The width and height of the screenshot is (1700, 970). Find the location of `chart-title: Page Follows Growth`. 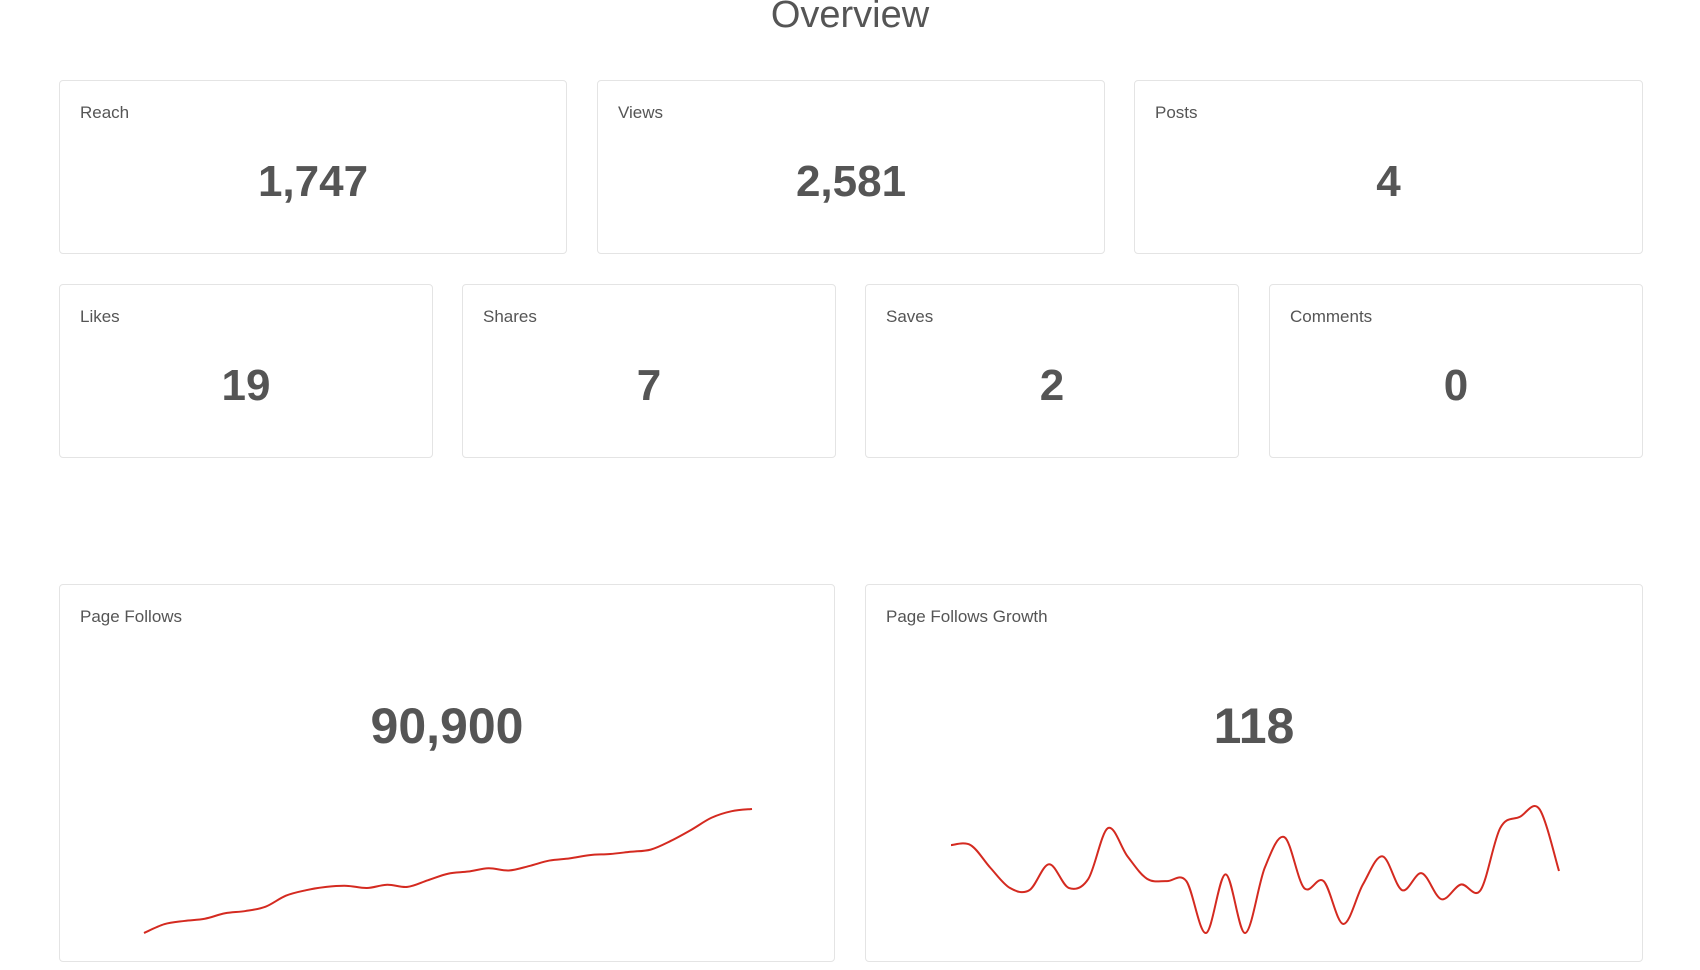

chart-title: Page Follows Growth is located at coordinates (967, 616).